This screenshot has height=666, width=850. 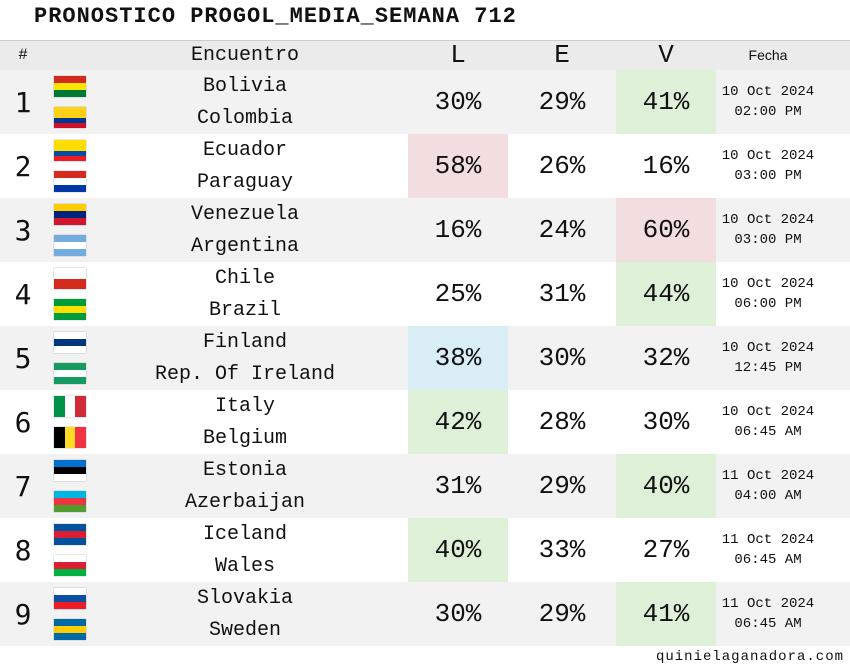 What do you see at coordinates (23, 422) in the screenshot?
I see `row-number: 6` at bounding box center [23, 422].